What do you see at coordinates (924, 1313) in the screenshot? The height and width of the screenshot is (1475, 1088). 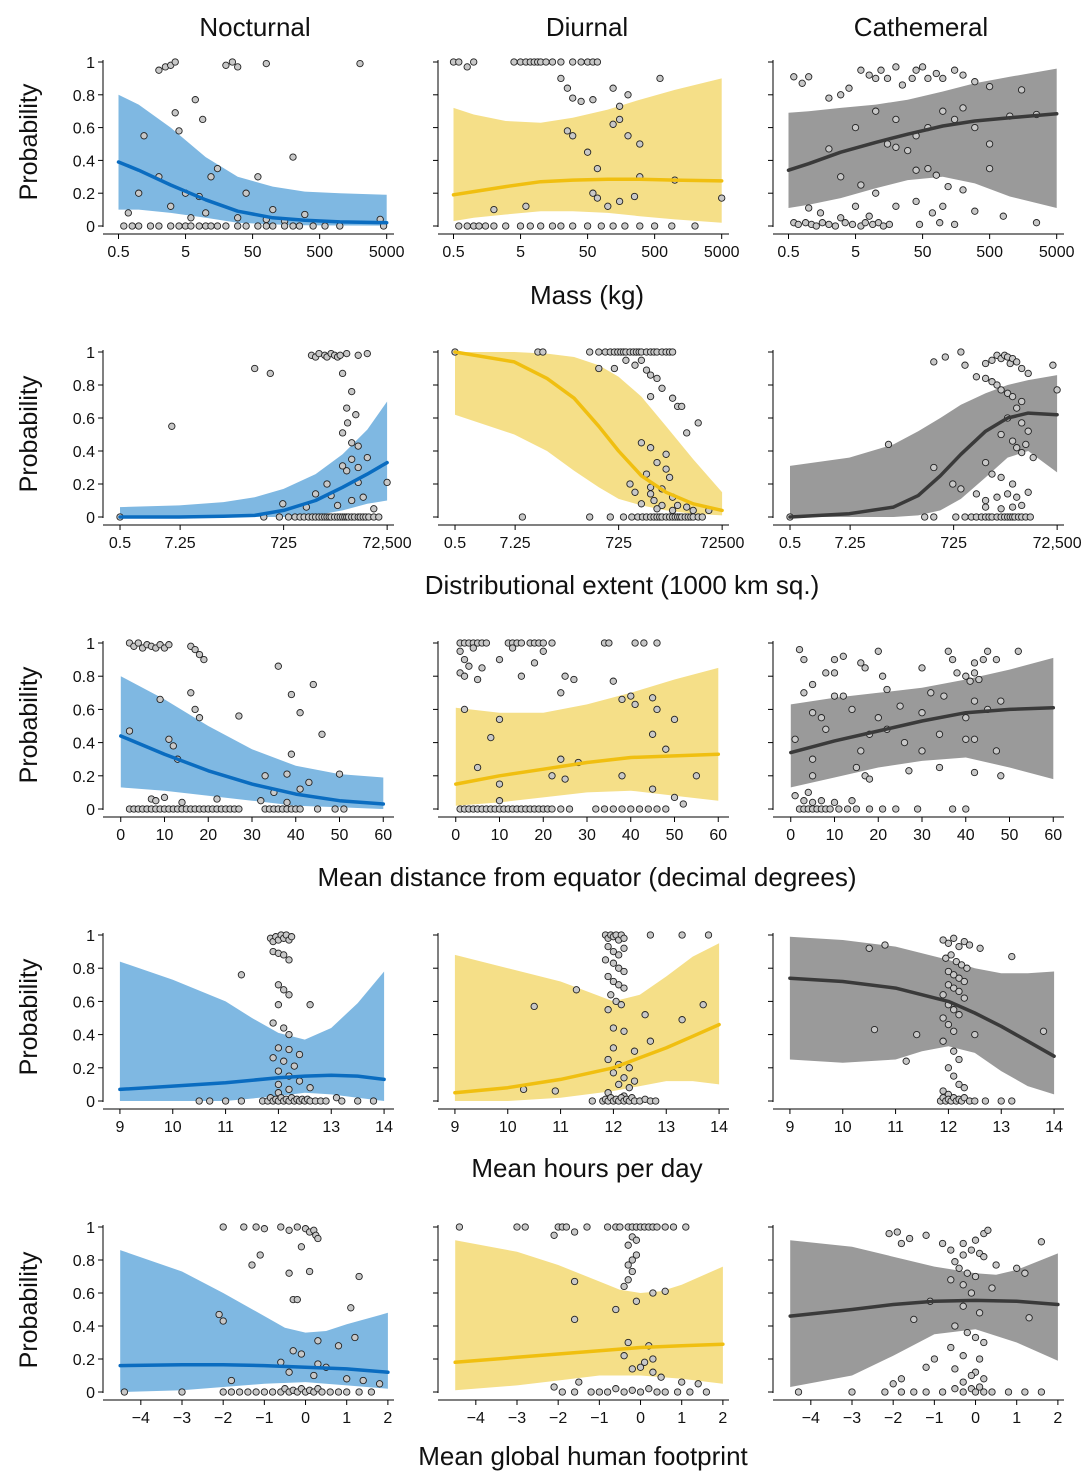 I see `row-5-cathemeral-confidence-band` at bounding box center [924, 1313].